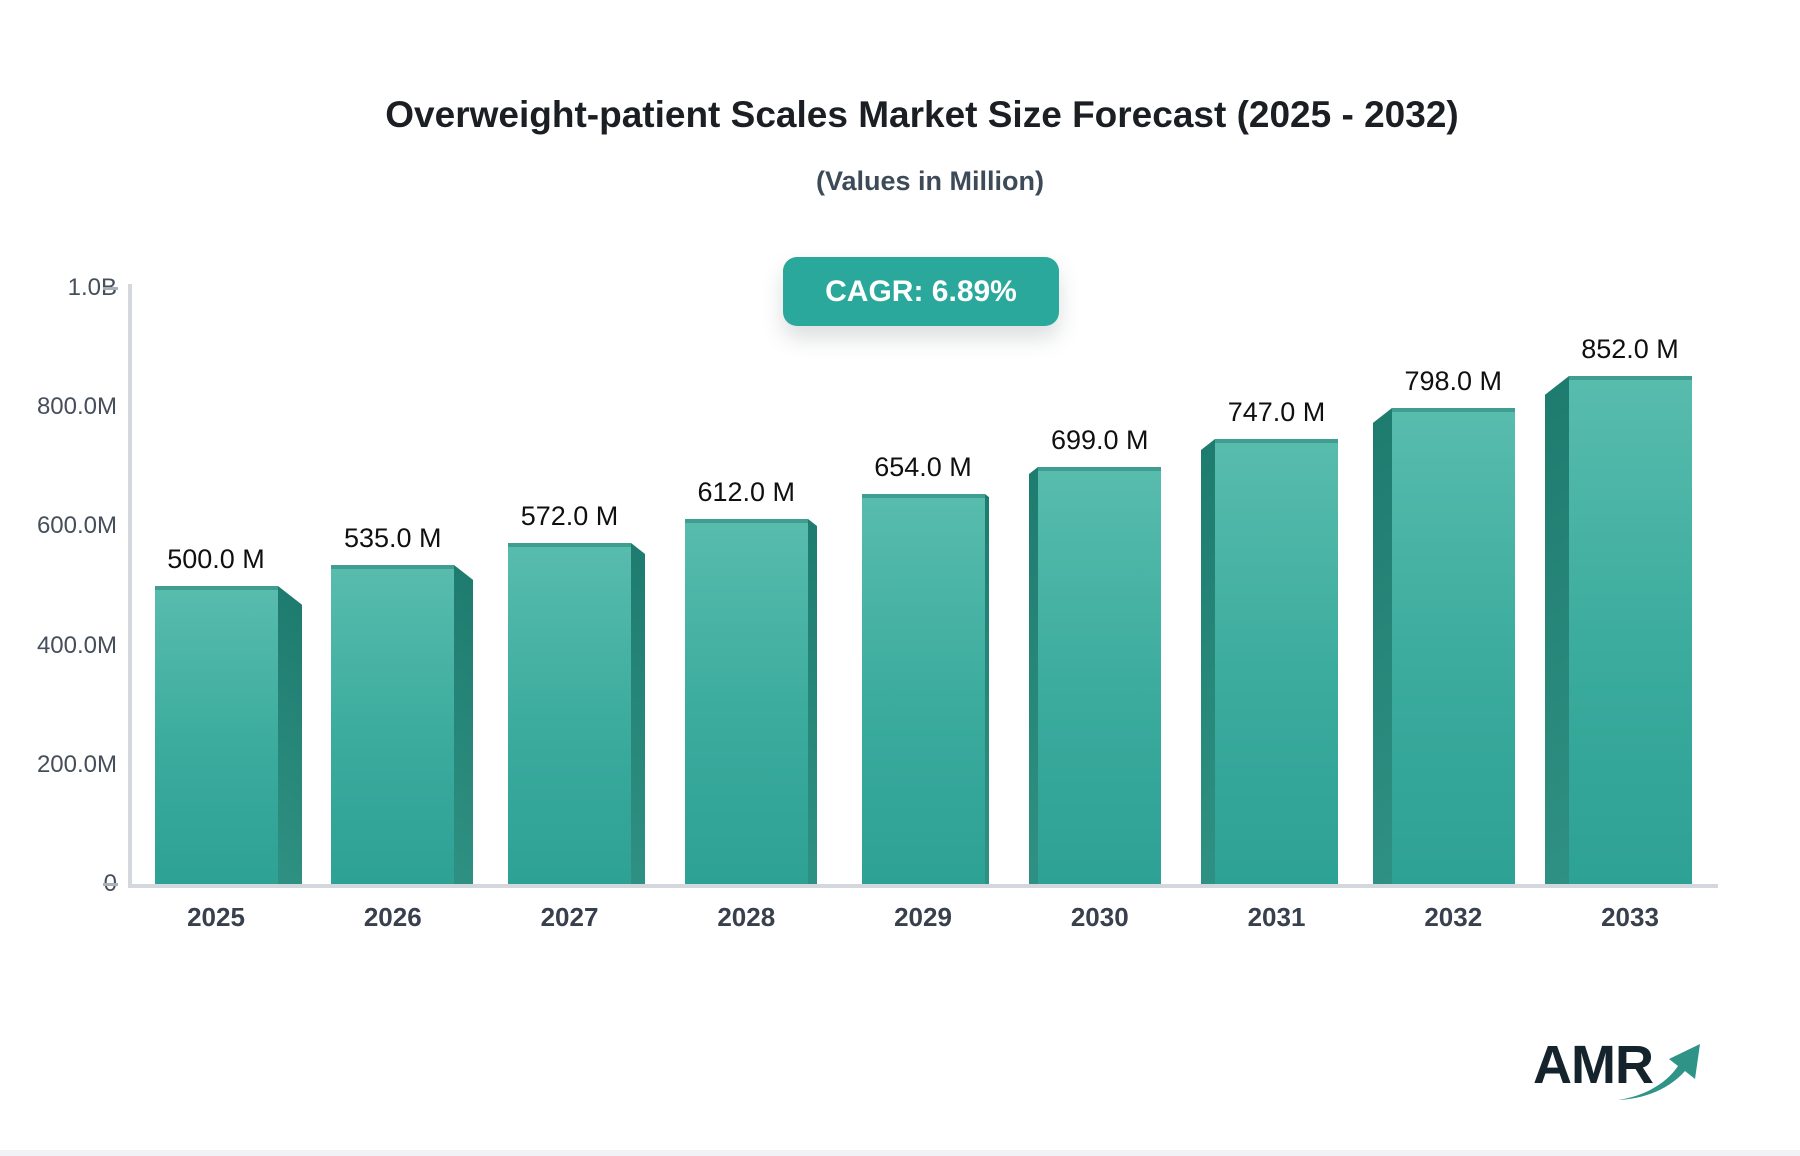 This screenshot has width=1800, height=1156. I want to click on y-axis-tick-label: 200.0M, so click(76, 764).